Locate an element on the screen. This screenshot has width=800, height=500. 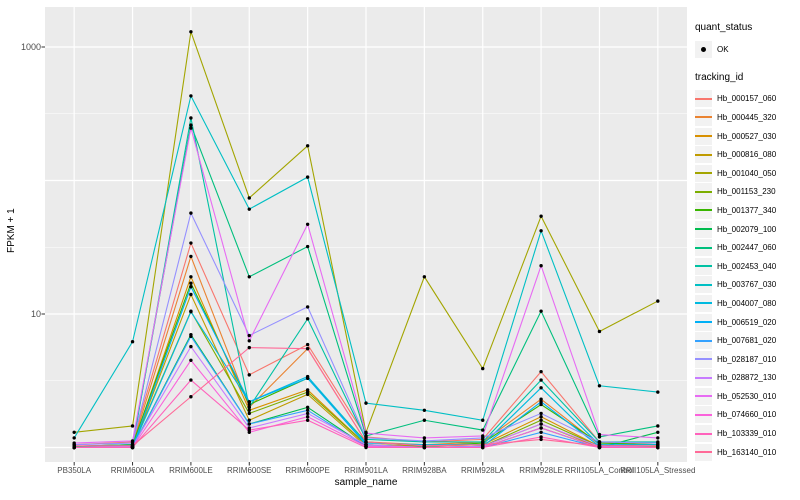
legend-item-Hb_000527_030: Hb_000527_030 is located at coordinates (747, 136).